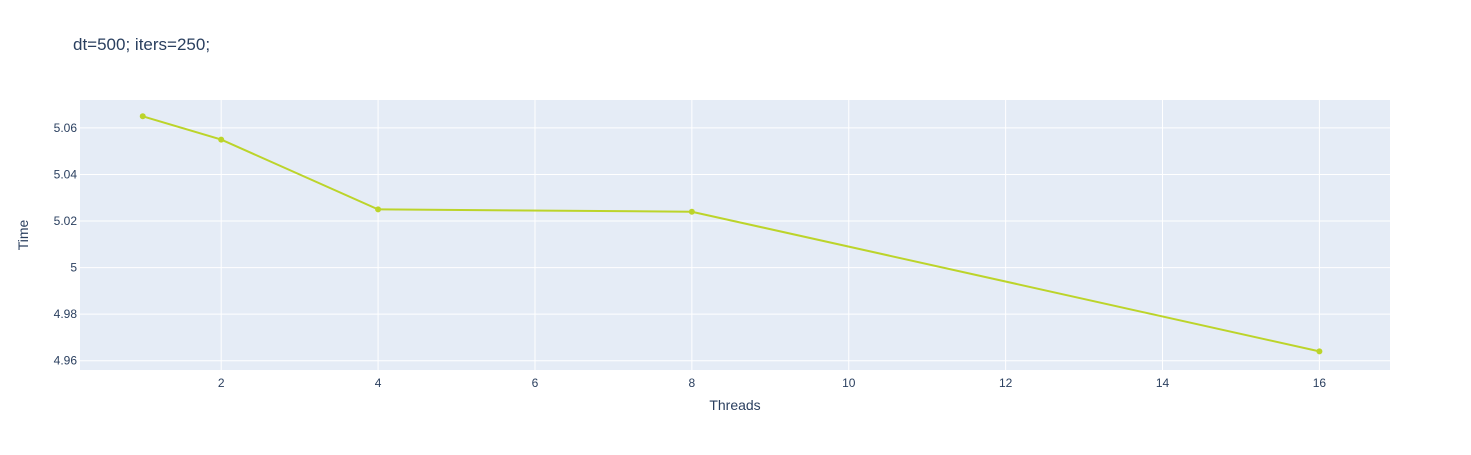 The height and width of the screenshot is (455, 1471). I want to click on y-tick-labels: 4.96 4.98 5 5.02 5.04 5.06, so click(66, 244).